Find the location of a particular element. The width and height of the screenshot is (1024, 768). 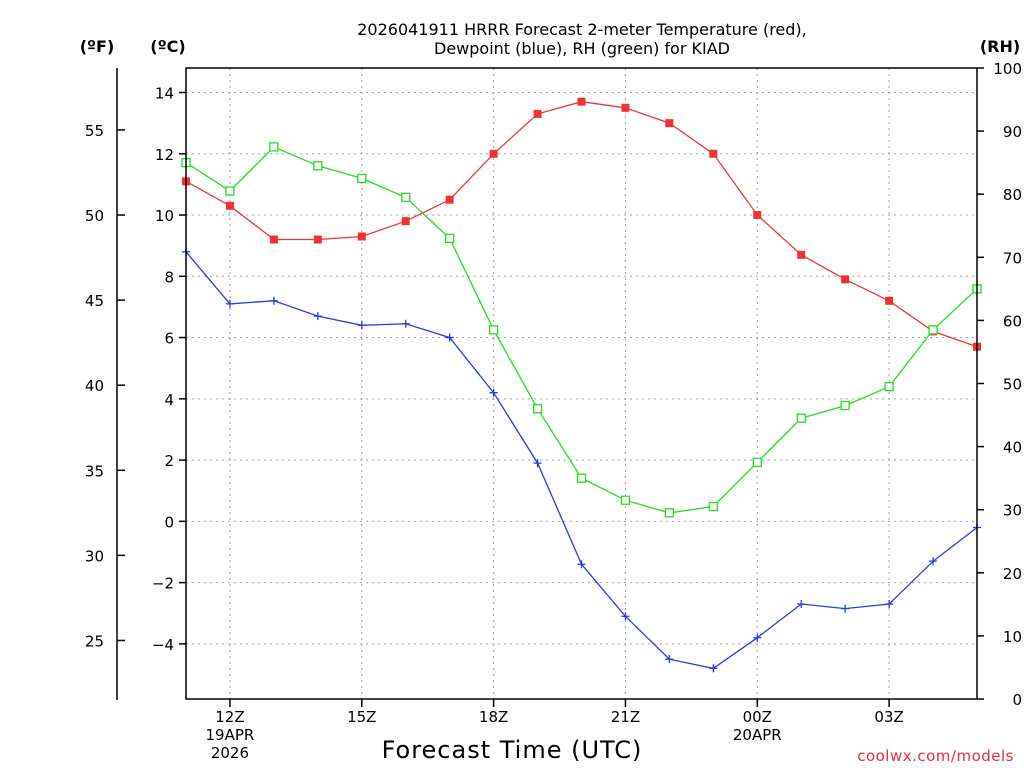

fahrenheit-tick-label: 35 is located at coordinates (94, 471).